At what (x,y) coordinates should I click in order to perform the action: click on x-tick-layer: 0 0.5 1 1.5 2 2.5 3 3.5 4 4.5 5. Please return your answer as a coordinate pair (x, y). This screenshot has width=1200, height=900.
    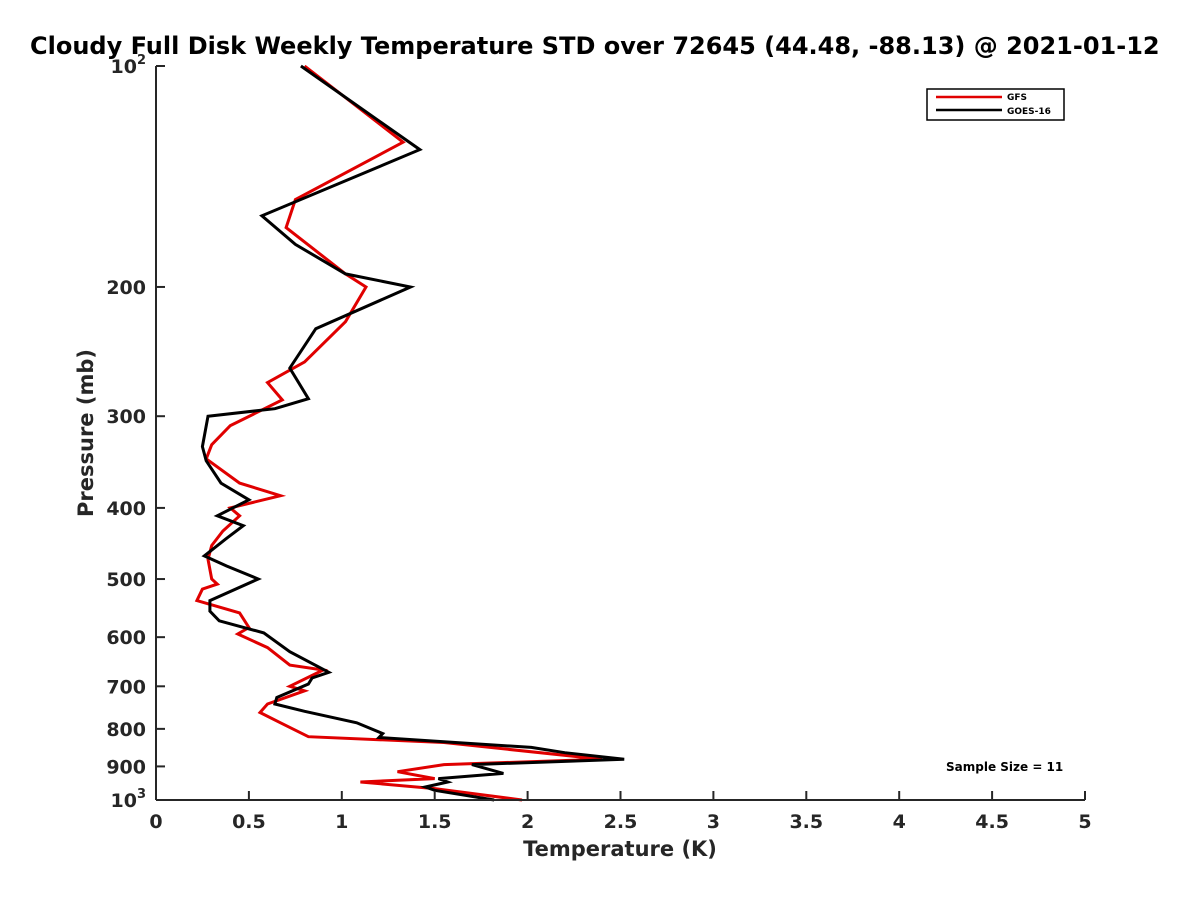
    Looking at the image, I should click on (620, 812).